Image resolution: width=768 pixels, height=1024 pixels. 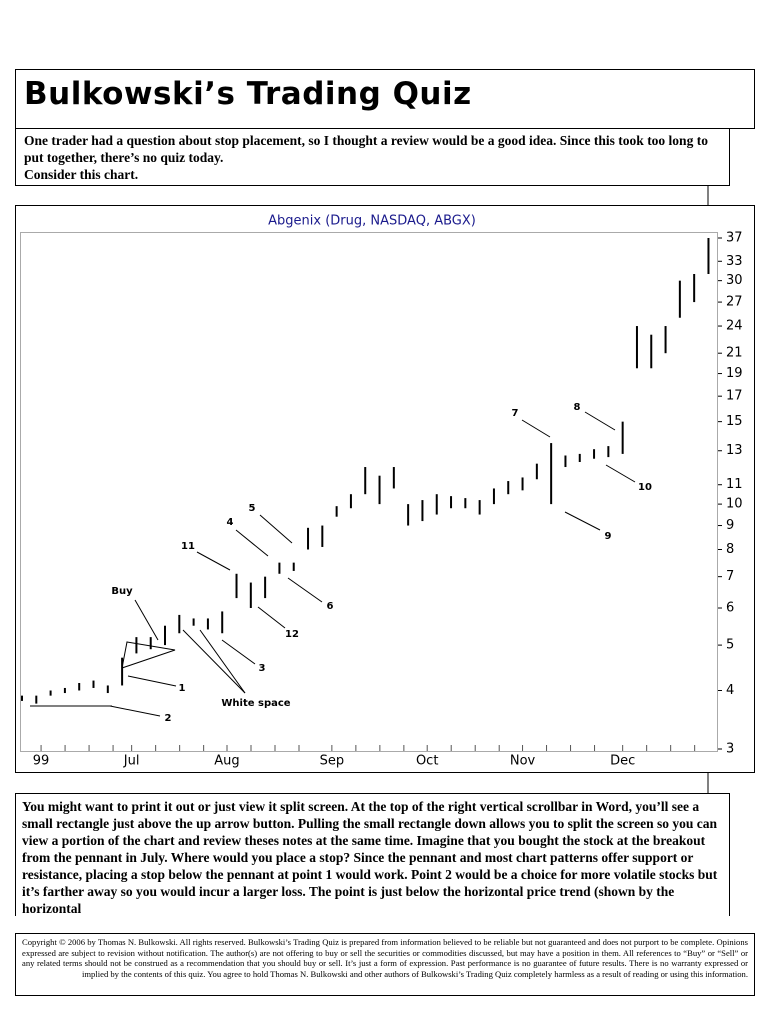 What do you see at coordinates (734, 280) in the screenshot?
I see `y-tick-label: 30` at bounding box center [734, 280].